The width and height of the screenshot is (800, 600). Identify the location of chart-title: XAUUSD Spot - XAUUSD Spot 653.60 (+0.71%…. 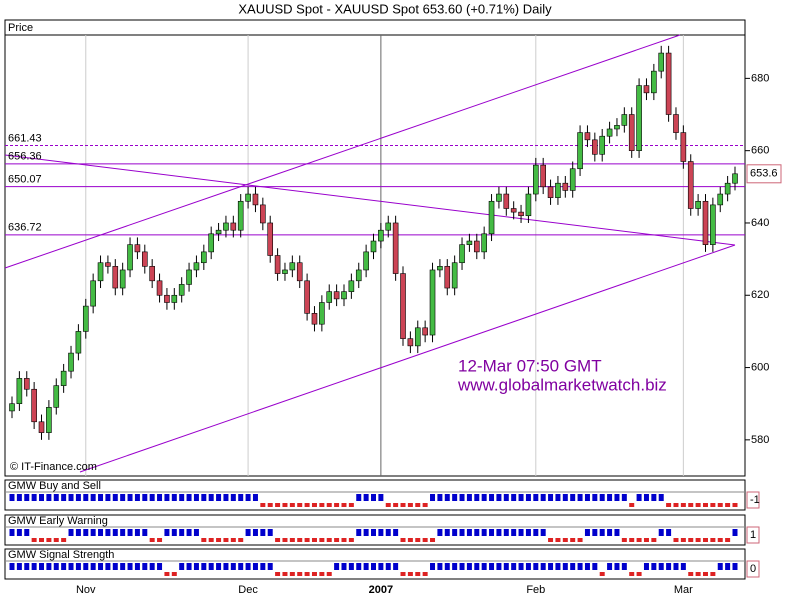
(395, 8).